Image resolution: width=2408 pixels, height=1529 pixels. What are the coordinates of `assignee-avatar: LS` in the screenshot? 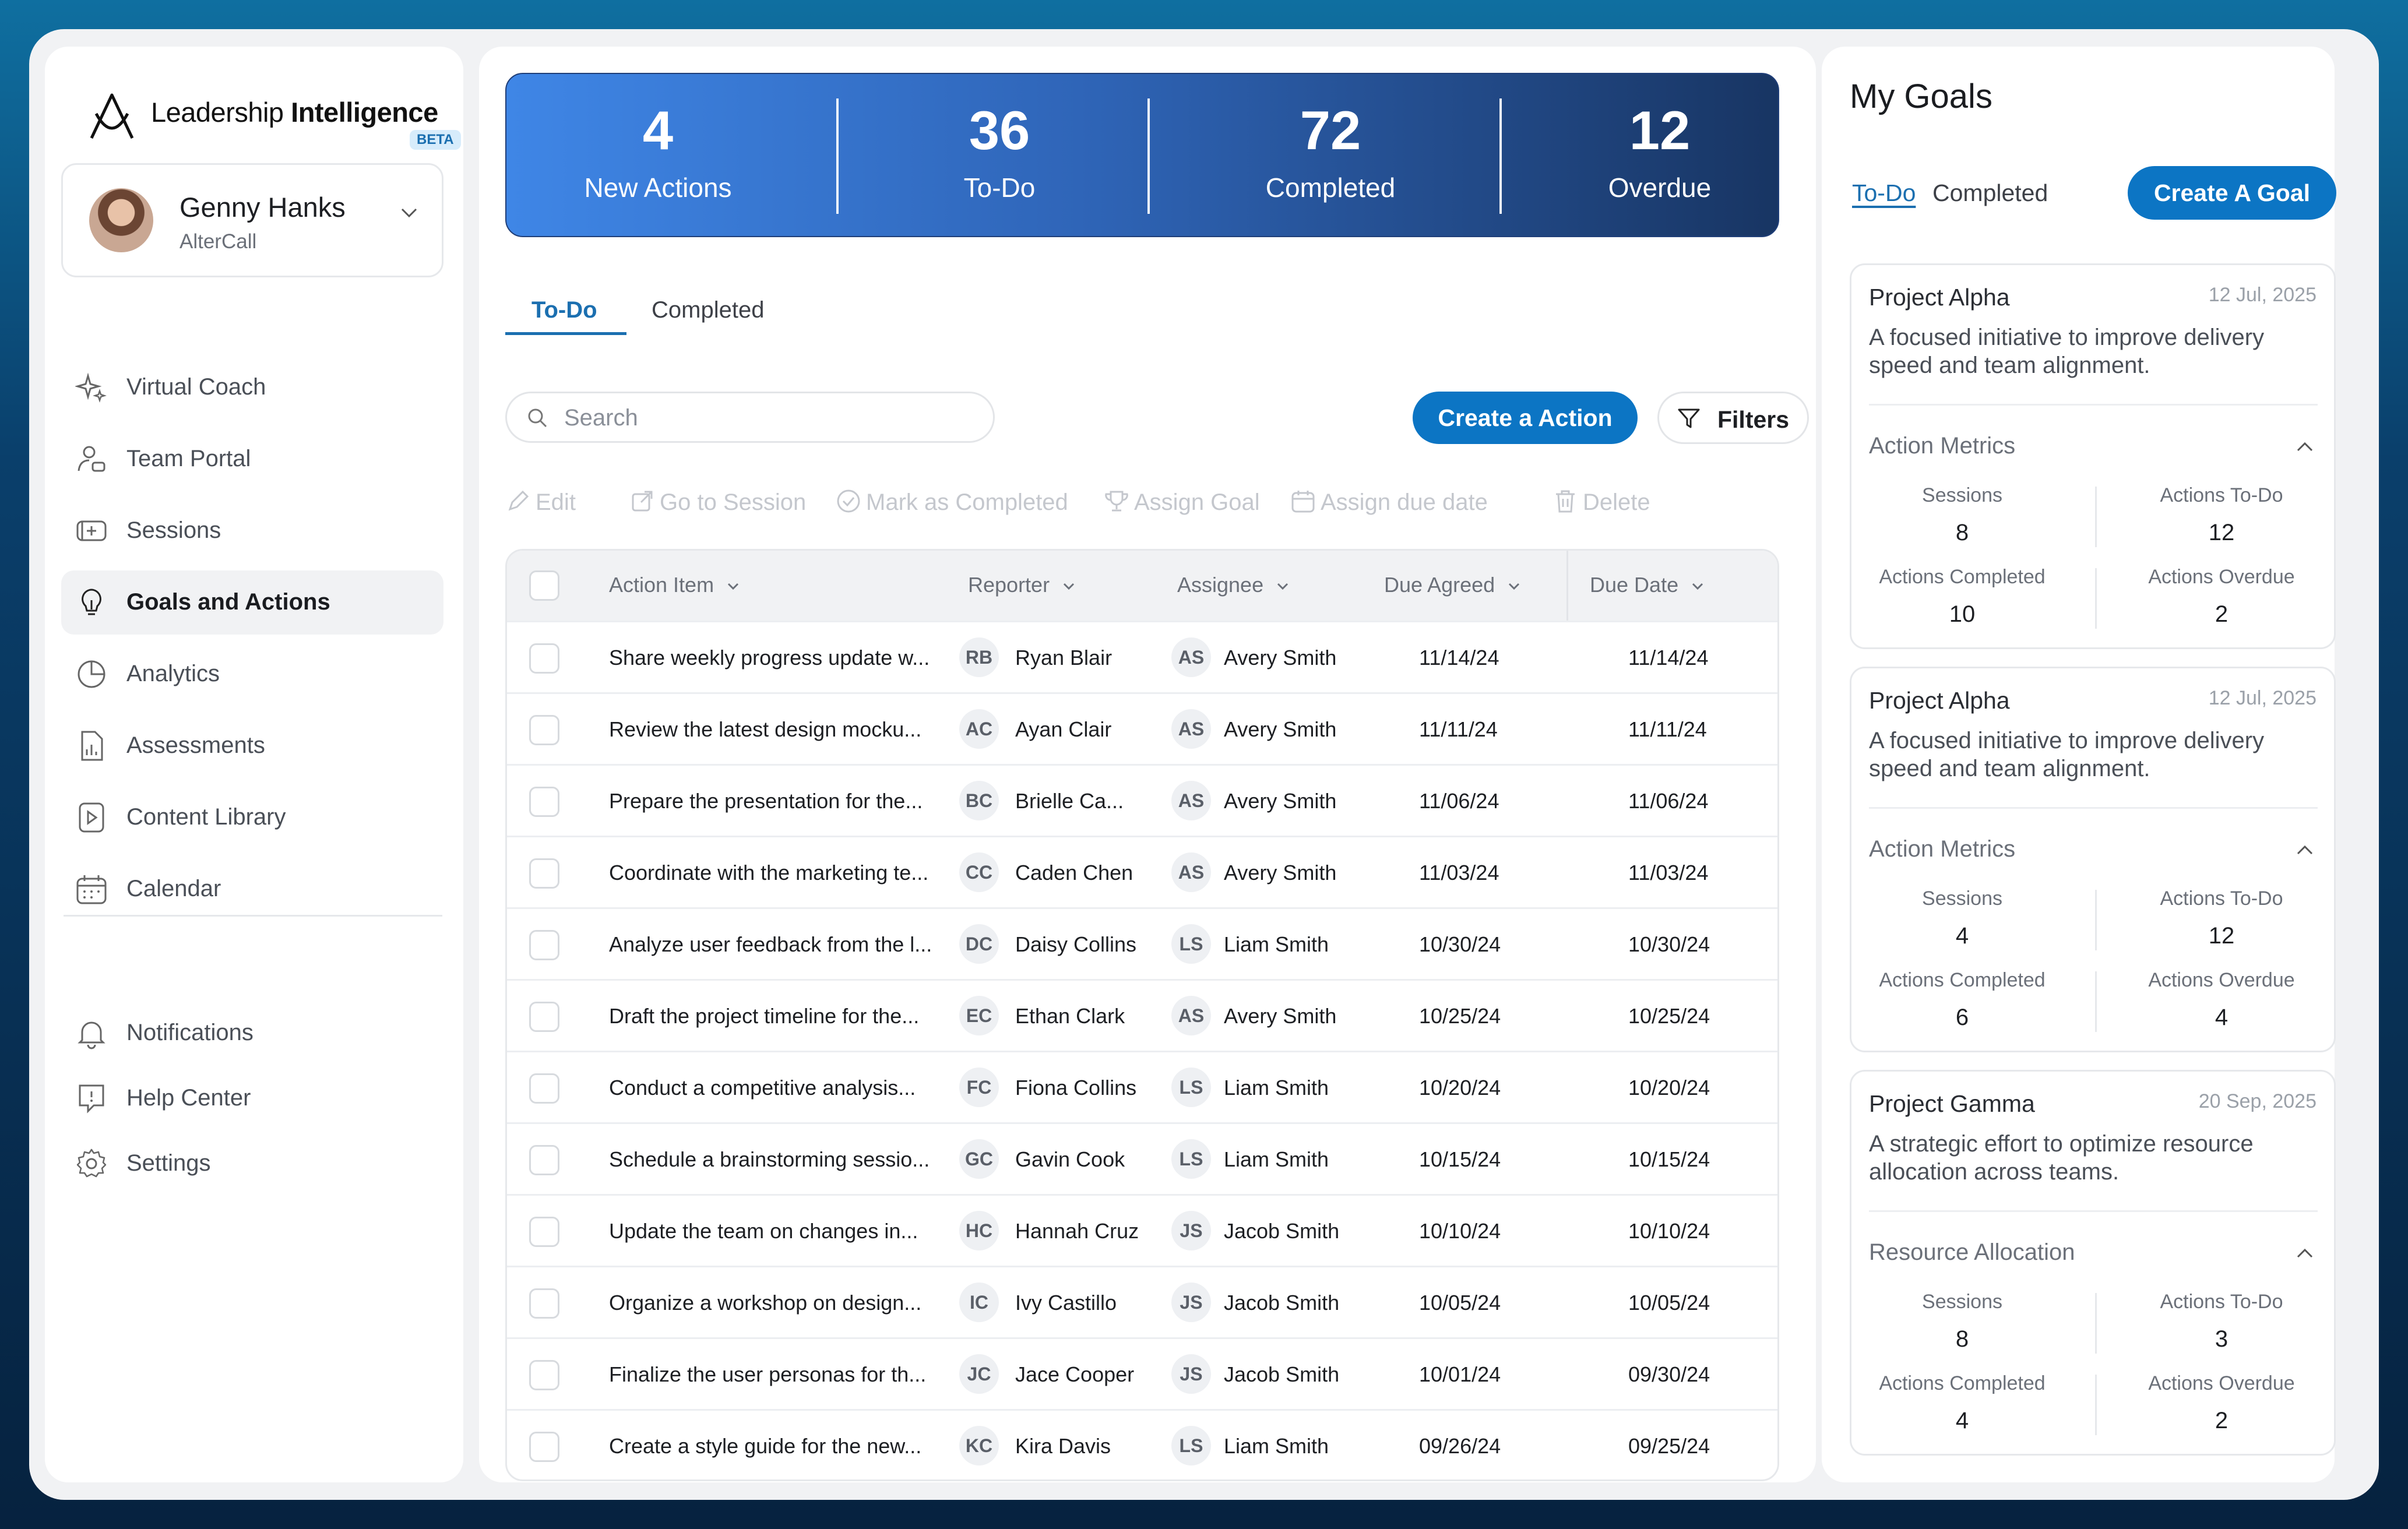 It's located at (1191, 944).